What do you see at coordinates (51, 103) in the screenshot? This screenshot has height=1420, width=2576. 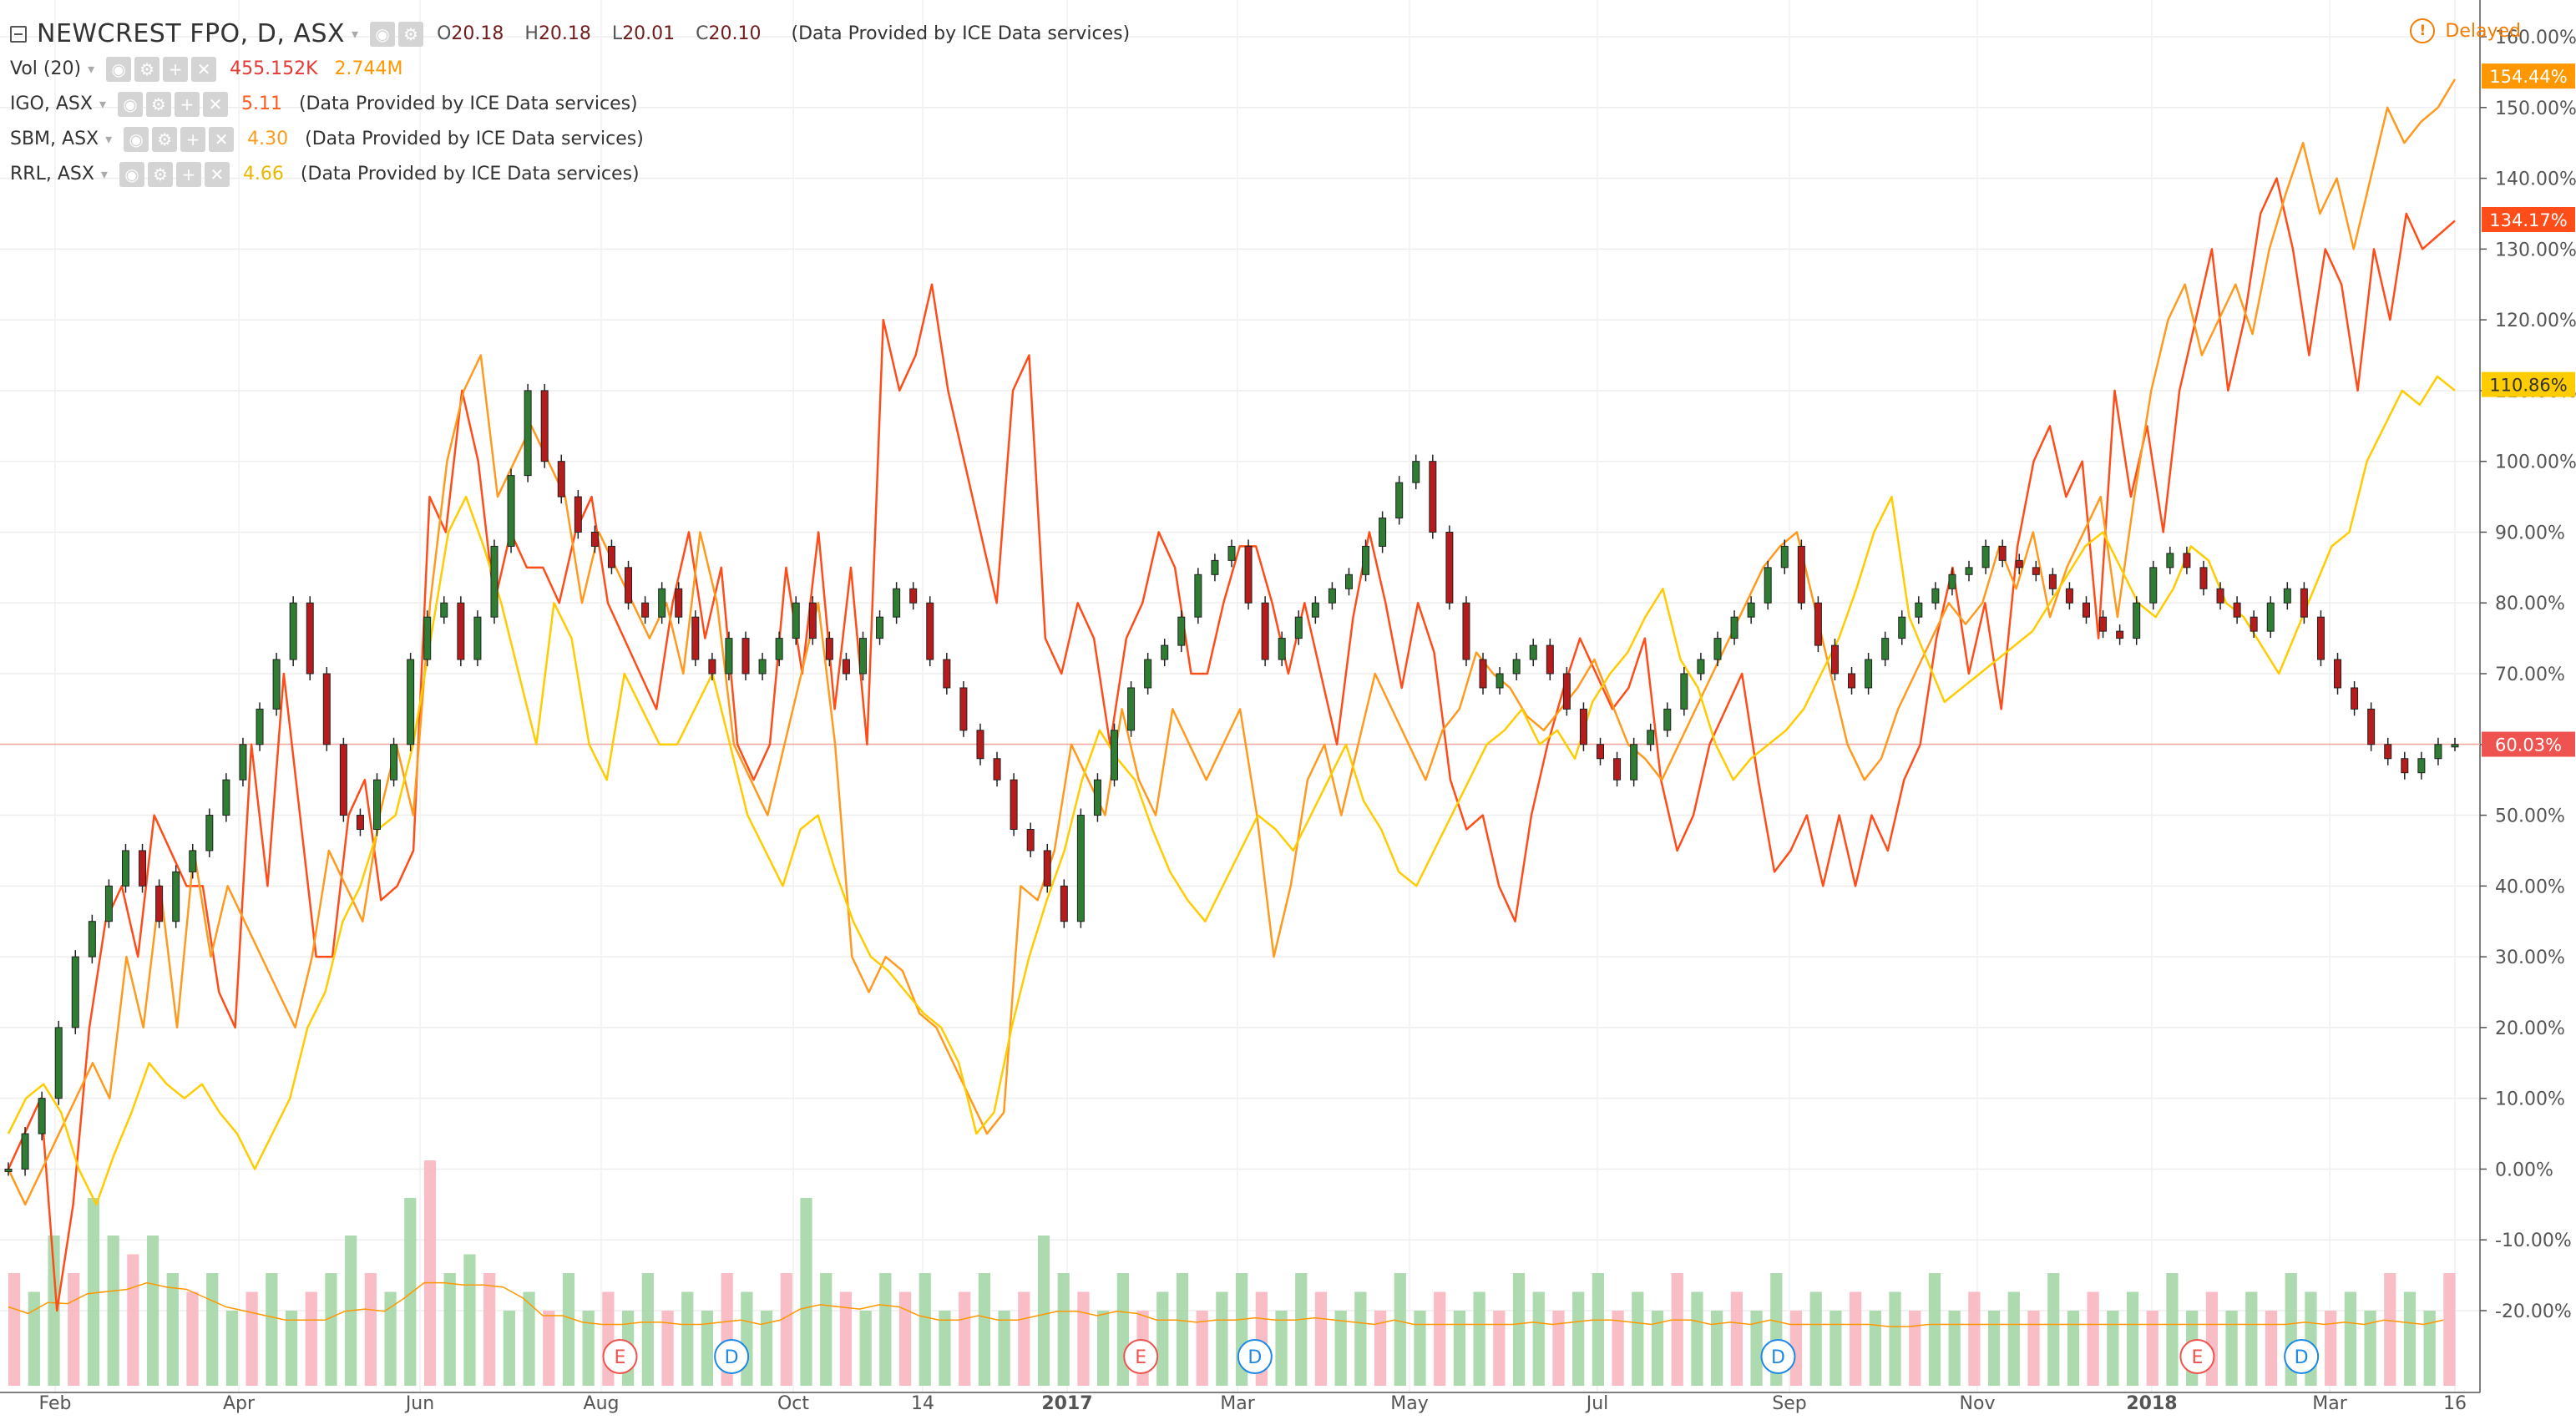 I see `compare-label: IGO, ASX` at bounding box center [51, 103].